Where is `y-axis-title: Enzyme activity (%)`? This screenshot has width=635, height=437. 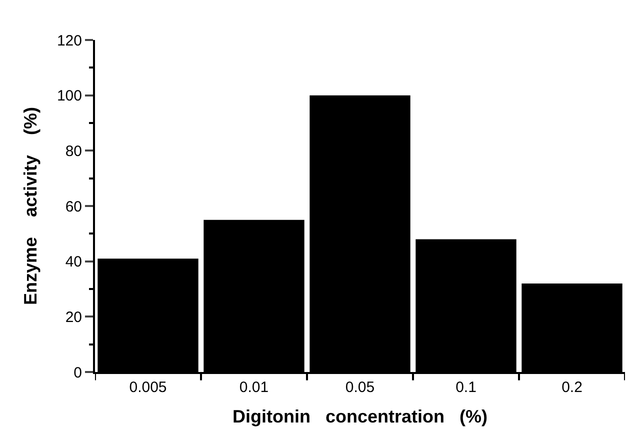
y-axis-title: Enzyme activity (%) is located at coordinates (30, 206).